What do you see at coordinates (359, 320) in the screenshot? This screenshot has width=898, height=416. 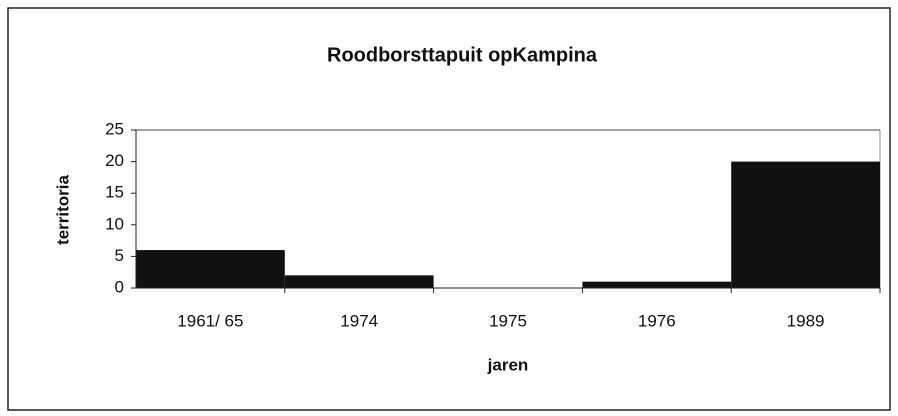 I see `x-tick-label: 1974` at bounding box center [359, 320].